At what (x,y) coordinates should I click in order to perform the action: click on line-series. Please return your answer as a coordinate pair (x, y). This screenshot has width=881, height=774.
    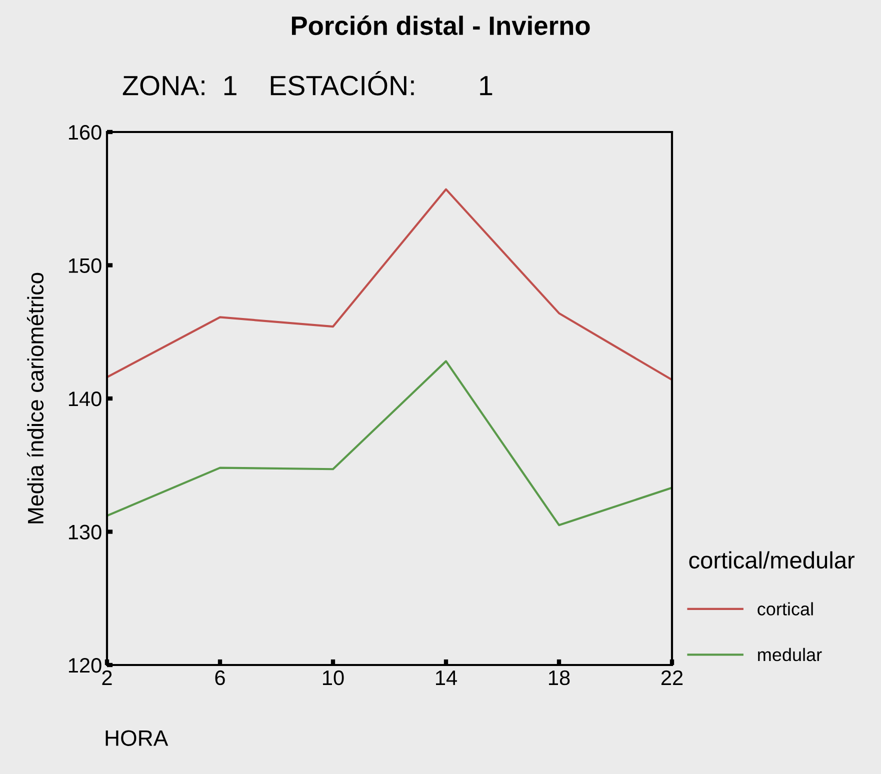
    Looking at the image, I should click on (389, 443).